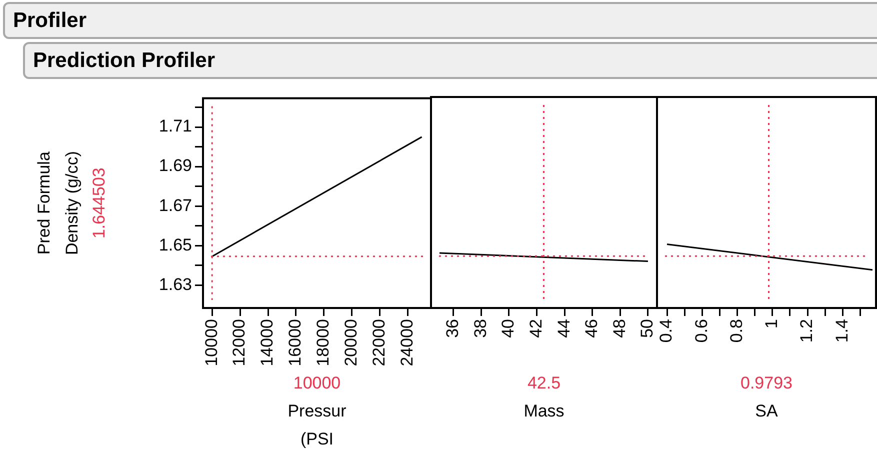 This screenshot has height=455, width=877. Describe the element at coordinates (267, 342) in the screenshot. I see `x-tick-label: 14000` at that location.